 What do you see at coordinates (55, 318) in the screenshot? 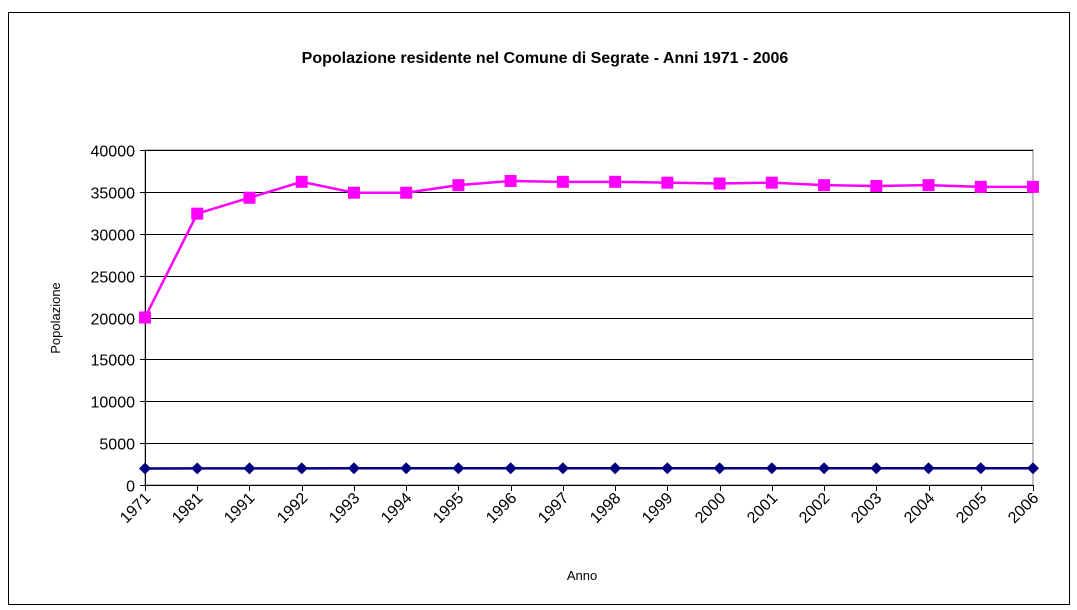
I see `y-axis-label: Popolazione` at bounding box center [55, 318].